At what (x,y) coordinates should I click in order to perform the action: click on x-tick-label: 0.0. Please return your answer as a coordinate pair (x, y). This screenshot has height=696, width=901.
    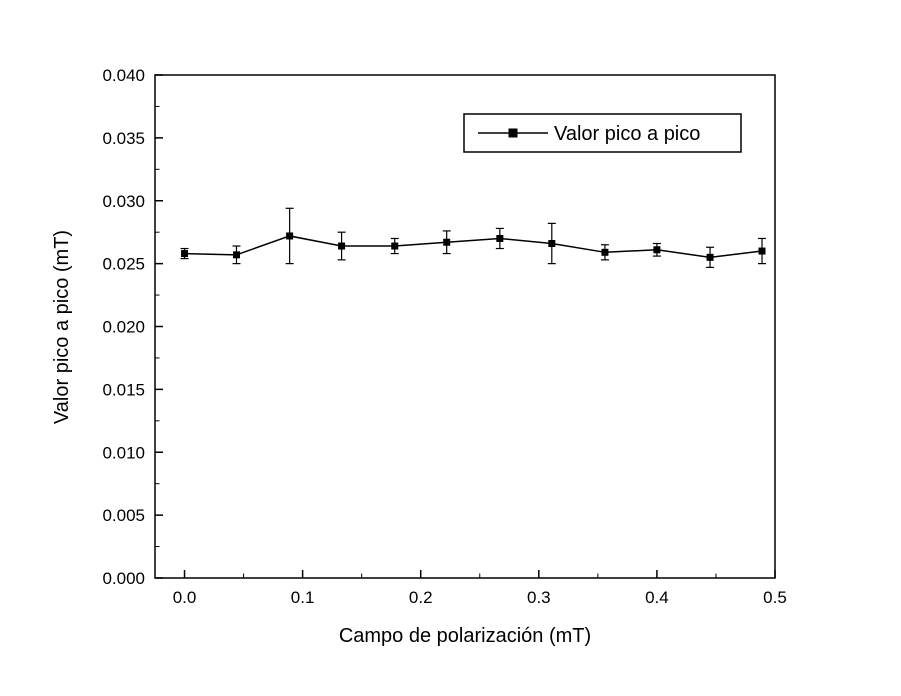
    Looking at the image, I should click on (185, 597).